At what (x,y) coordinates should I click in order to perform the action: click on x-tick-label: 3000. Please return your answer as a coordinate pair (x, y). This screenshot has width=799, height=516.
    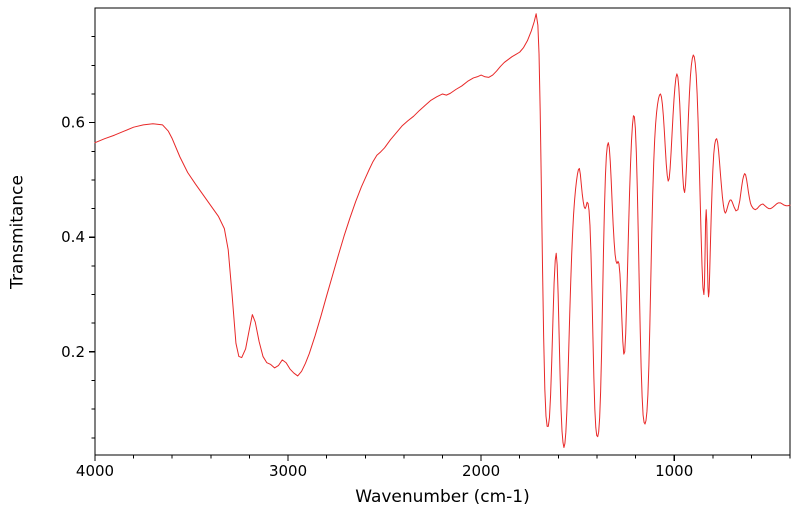
    Looking at the image, I should click on (288, 471).